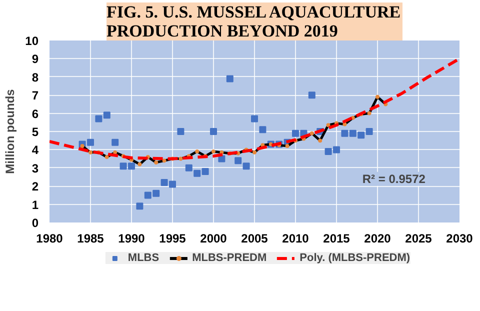 The height and width of the screenshot is (311, 480). Describe the element at coordinates (214, 239) in the screenshot. I see `x-tick-label: 2000` at that location.